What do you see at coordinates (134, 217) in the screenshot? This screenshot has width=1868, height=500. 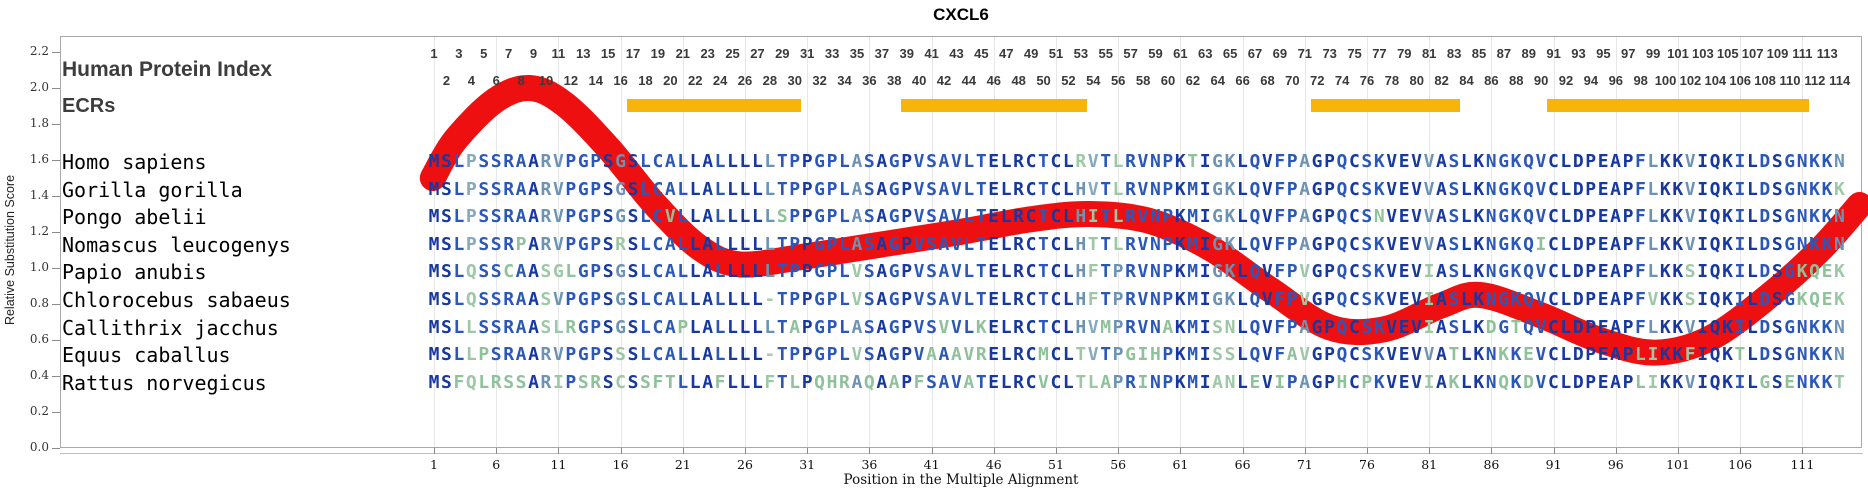 I see `species-label: Pongo abelii` at bounding box center [134, 217].